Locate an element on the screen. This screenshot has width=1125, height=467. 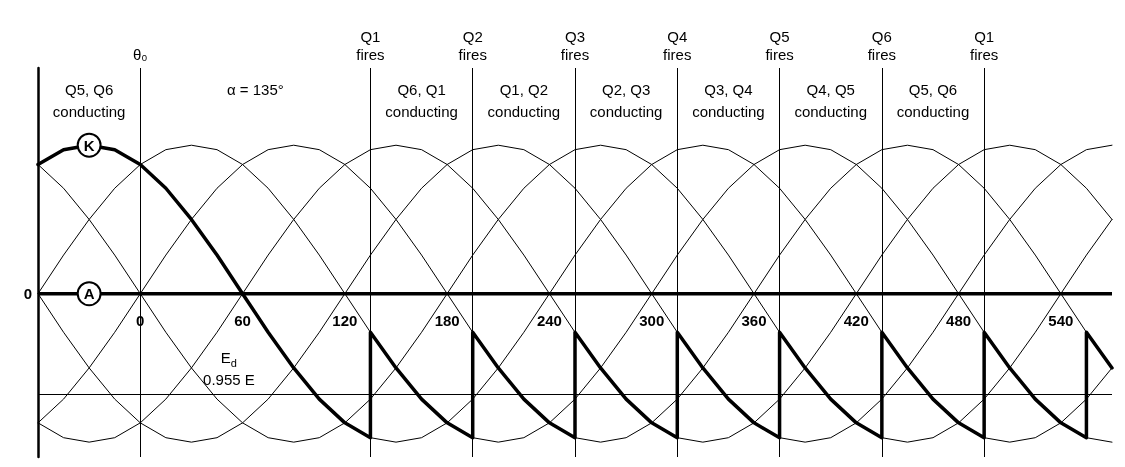
x-tick-label: 60 is located at coordinates (242, 321).